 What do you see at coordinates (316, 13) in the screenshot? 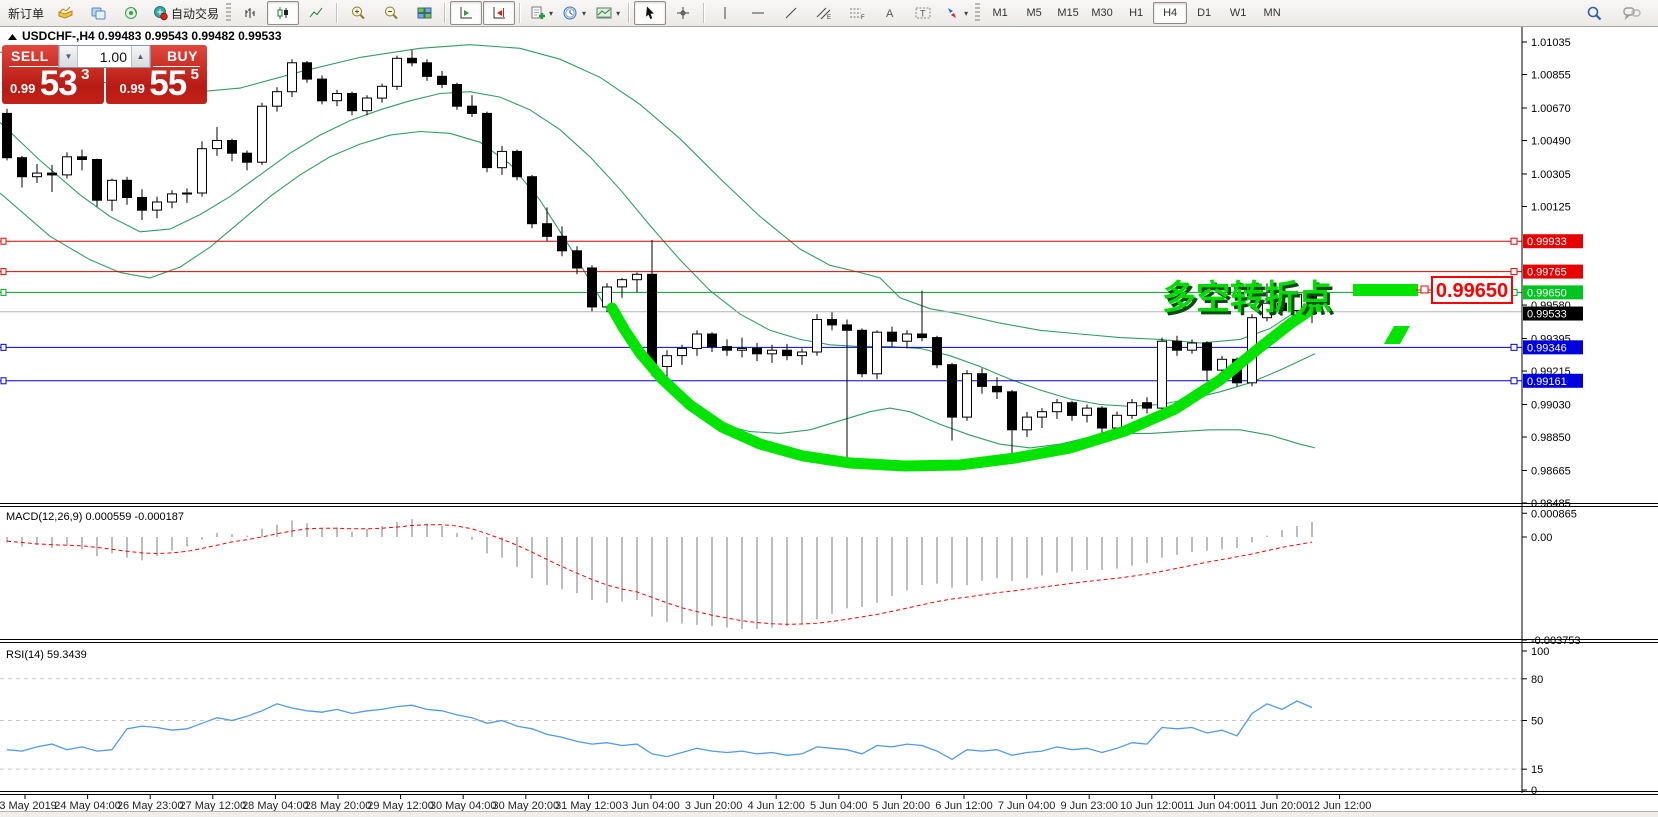
I see `line-chart-button` at bounding box center [316, 13].